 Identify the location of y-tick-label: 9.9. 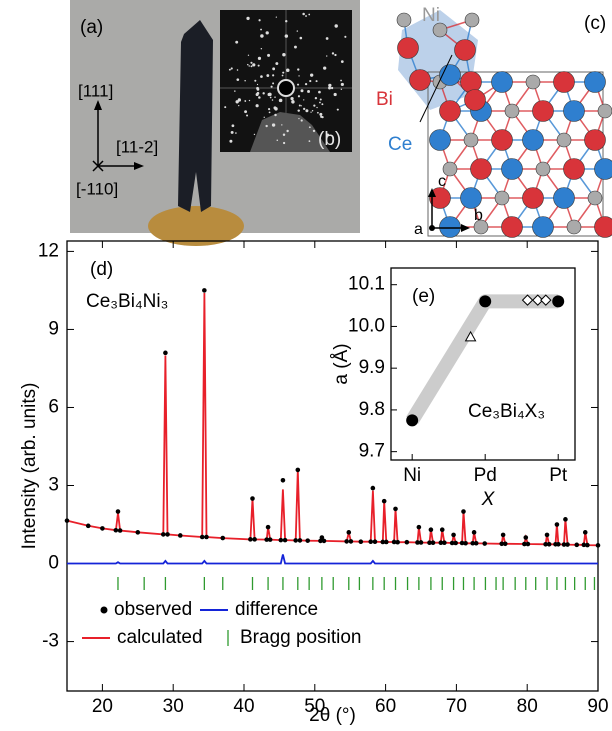
(372, 367).